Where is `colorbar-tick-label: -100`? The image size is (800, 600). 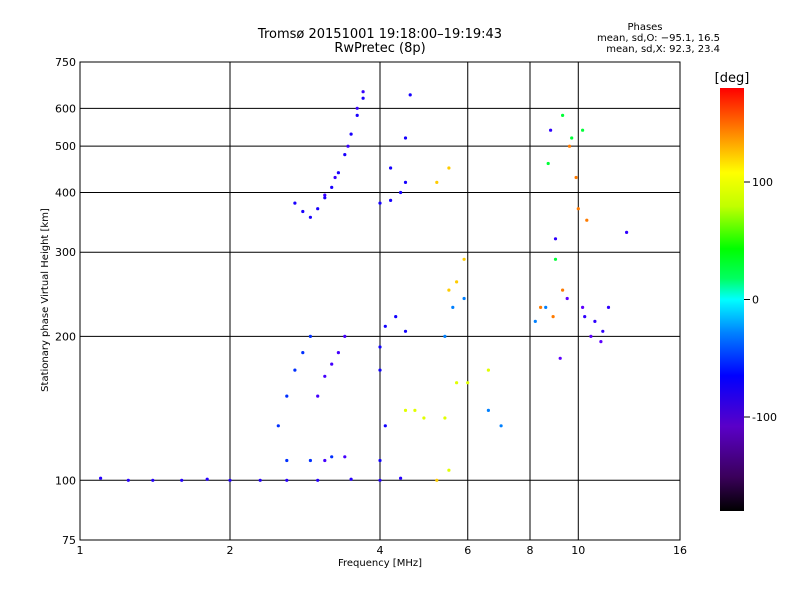
colorbar-tick-label: -100 is located at coordinates (764, 417).